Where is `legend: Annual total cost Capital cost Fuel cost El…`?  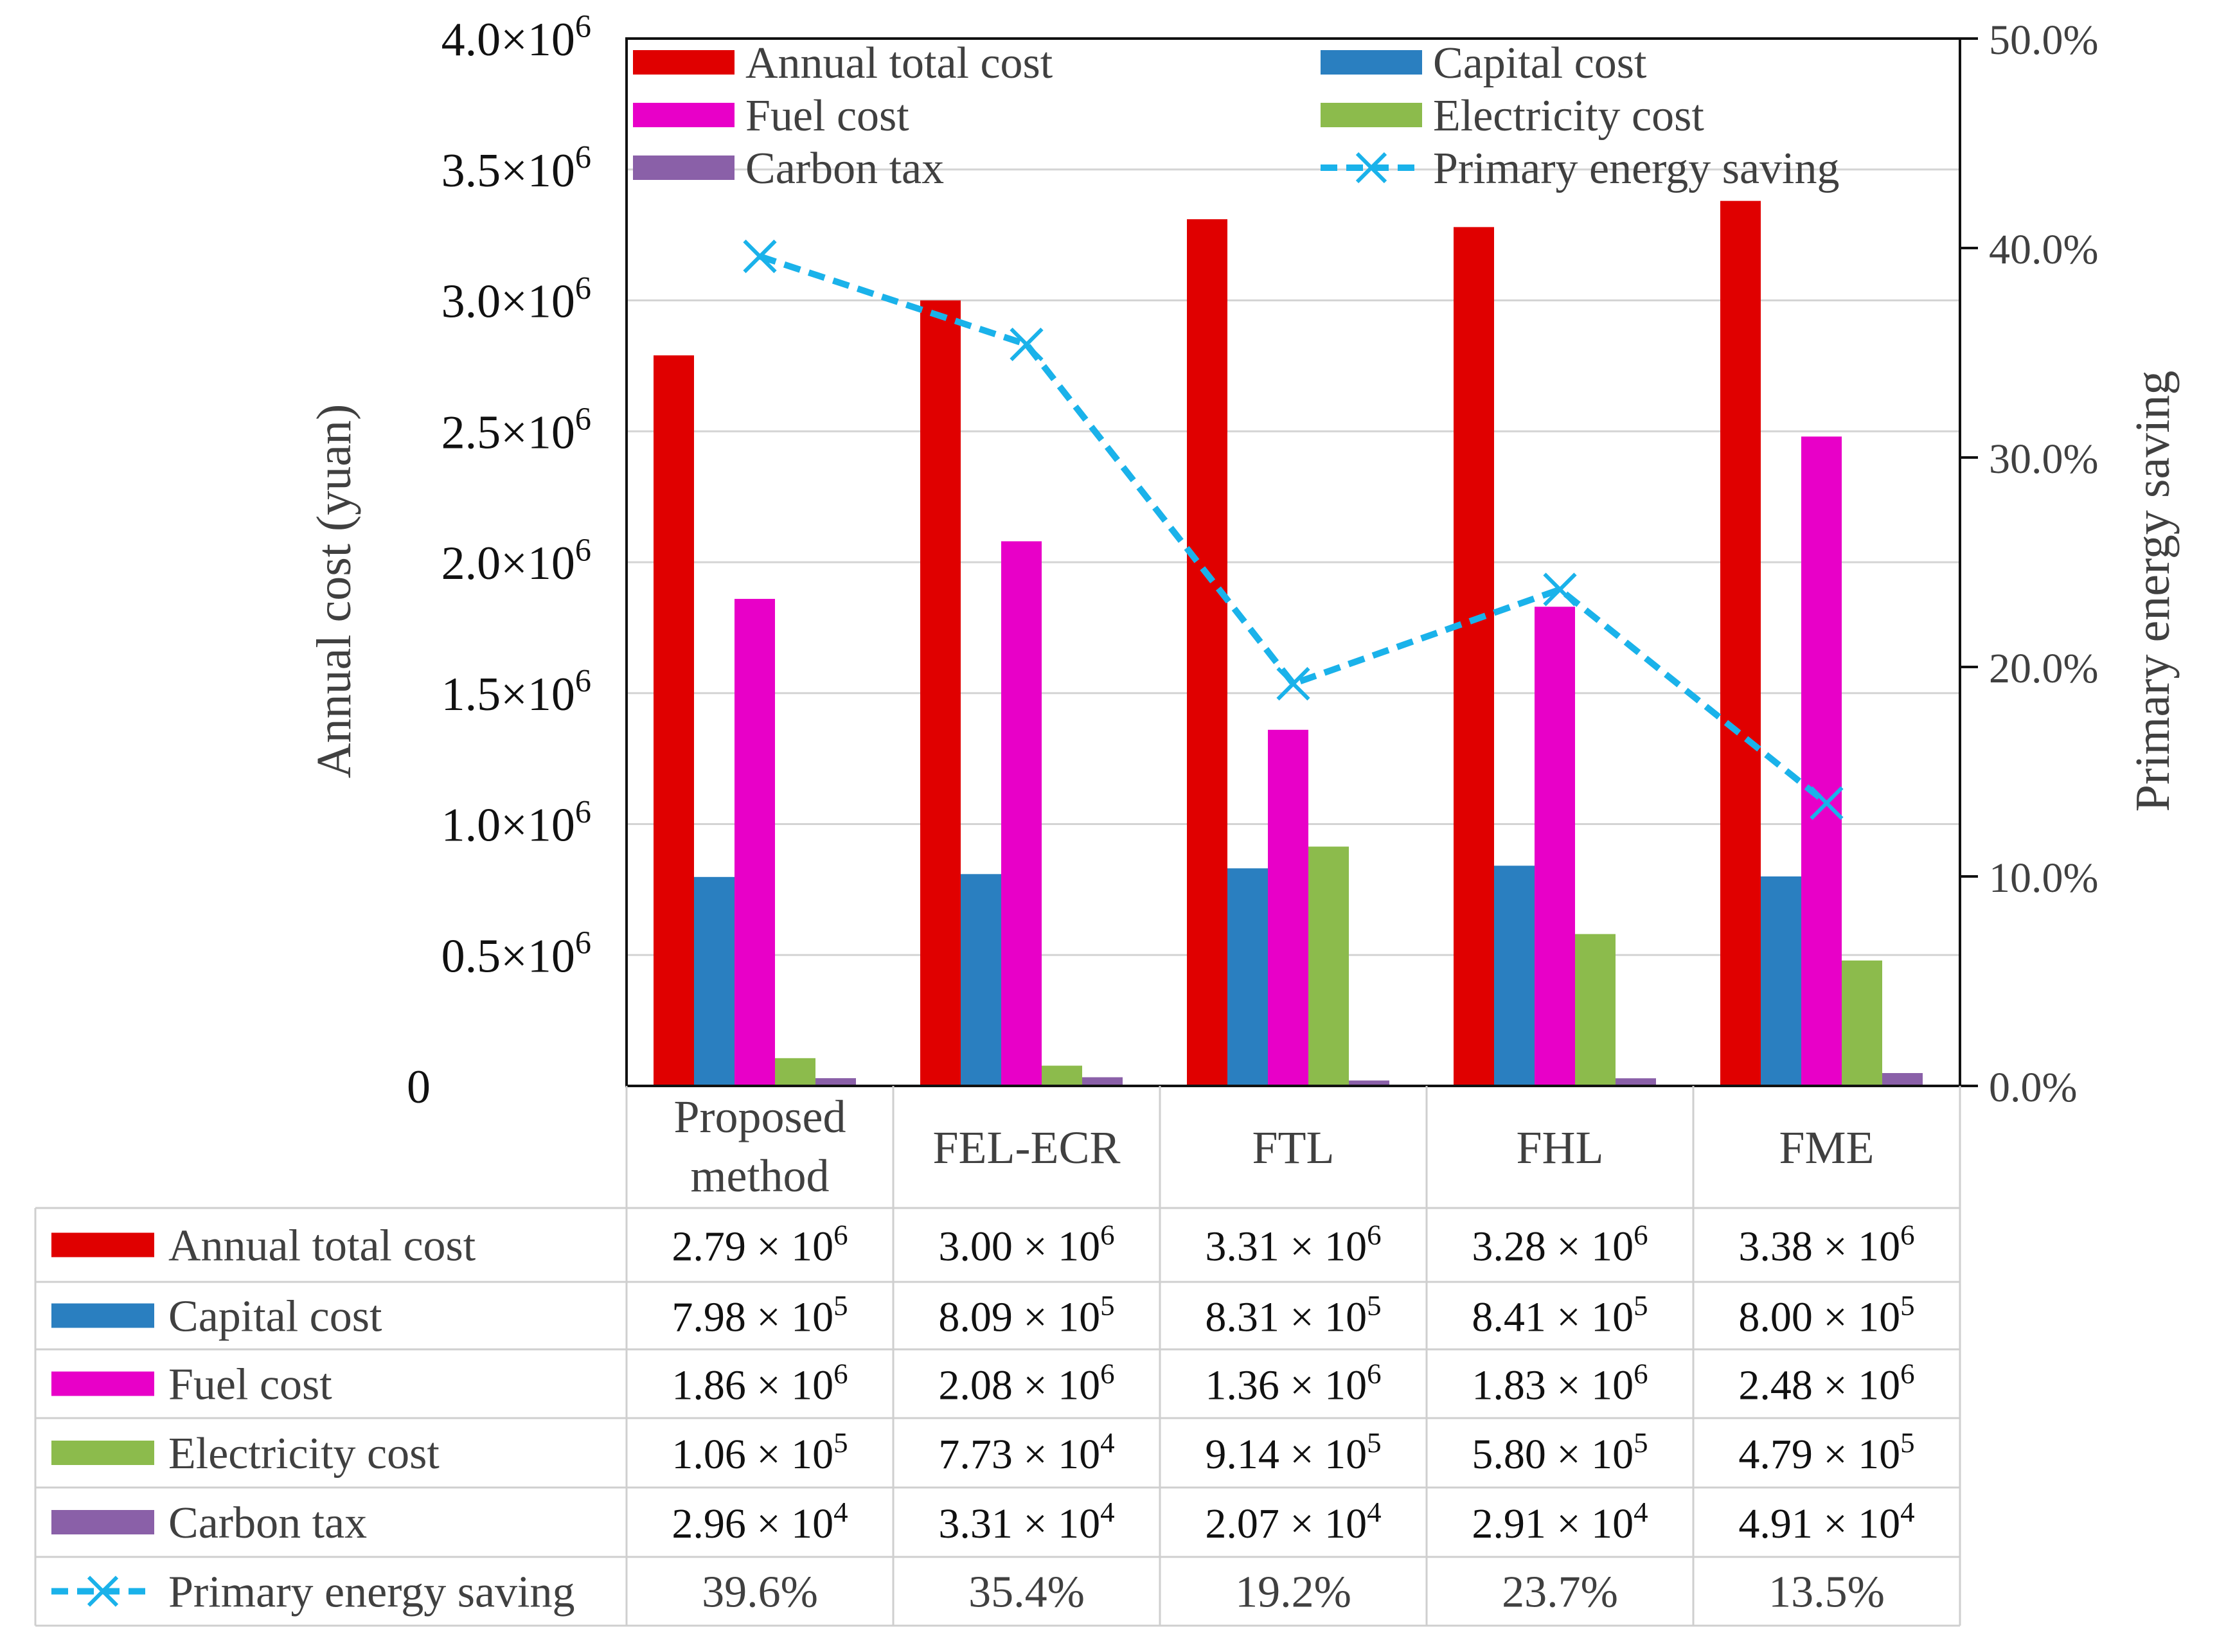 legend: Annual total cost Capital cost Fuel cost El… is located at coordinates (1236, 116).